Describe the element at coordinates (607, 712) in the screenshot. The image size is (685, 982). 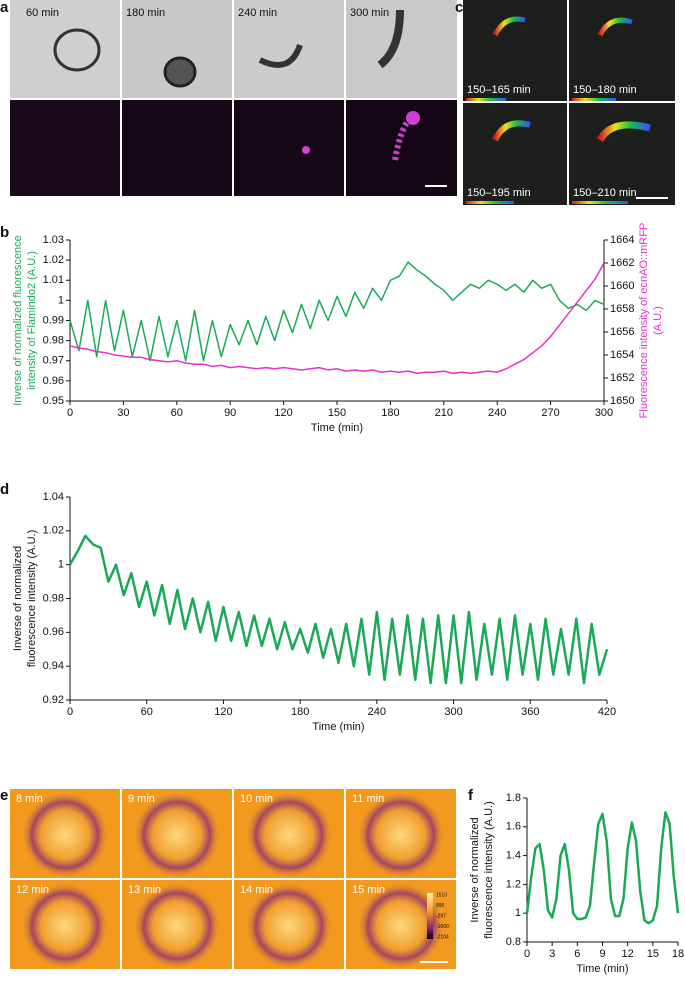
I see `x-tick-label: 420` at that location.